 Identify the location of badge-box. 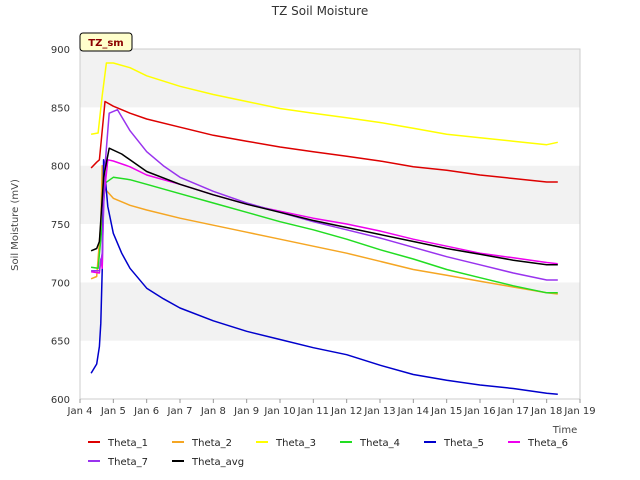
(106, 42).